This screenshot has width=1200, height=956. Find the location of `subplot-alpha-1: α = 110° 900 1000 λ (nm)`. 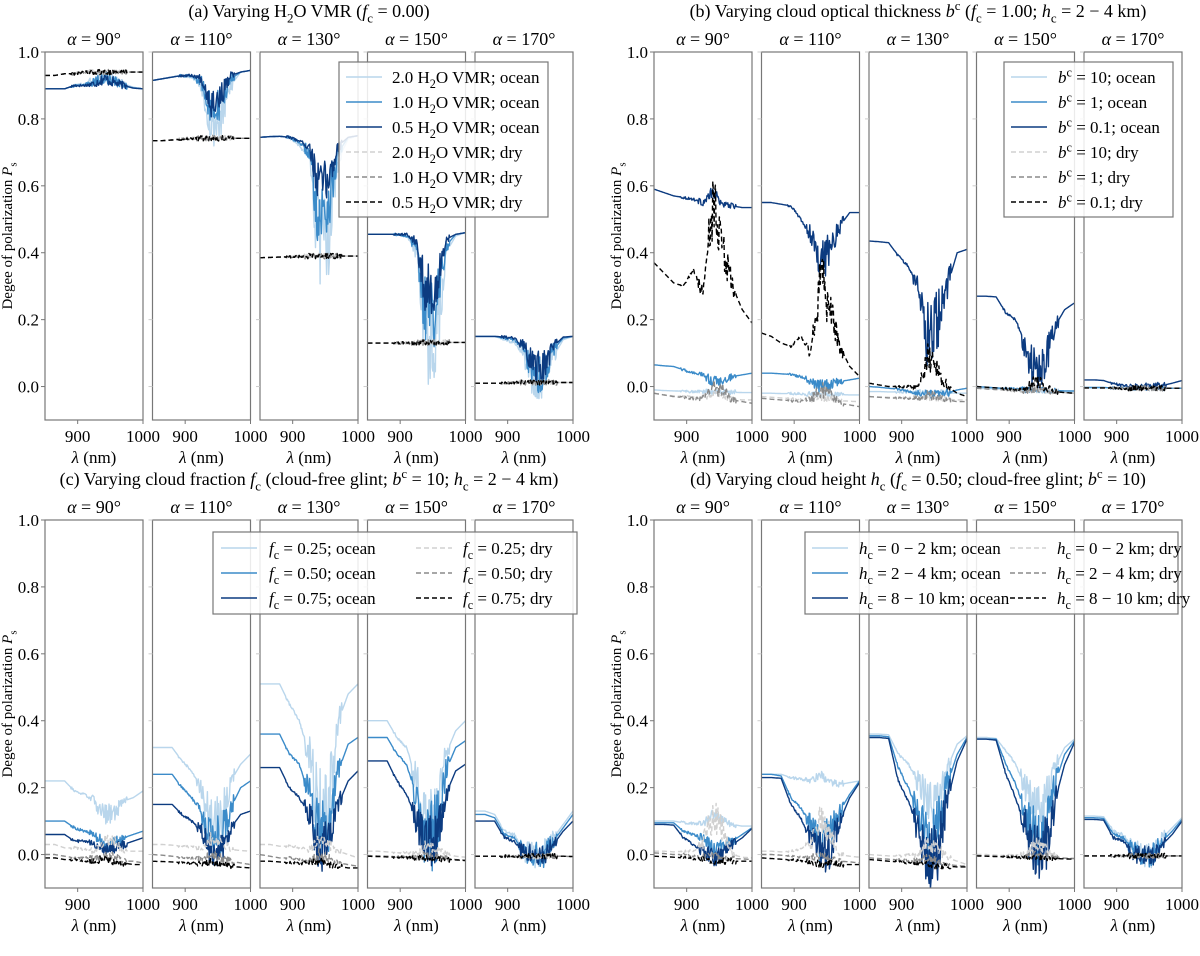

subplot-alpha-1: α = 110° 900 1000 λ (nm) is located at coordinates (208, 248).